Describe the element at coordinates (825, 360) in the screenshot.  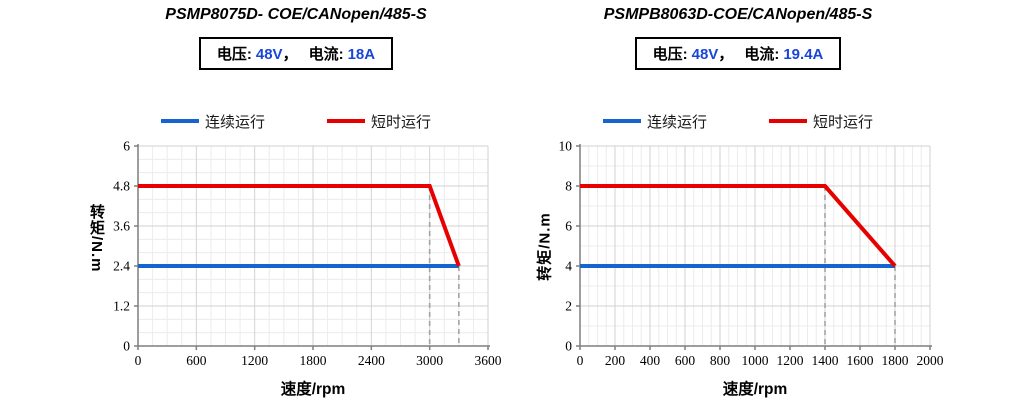
I see `x-tick-label: 1400` at that location.